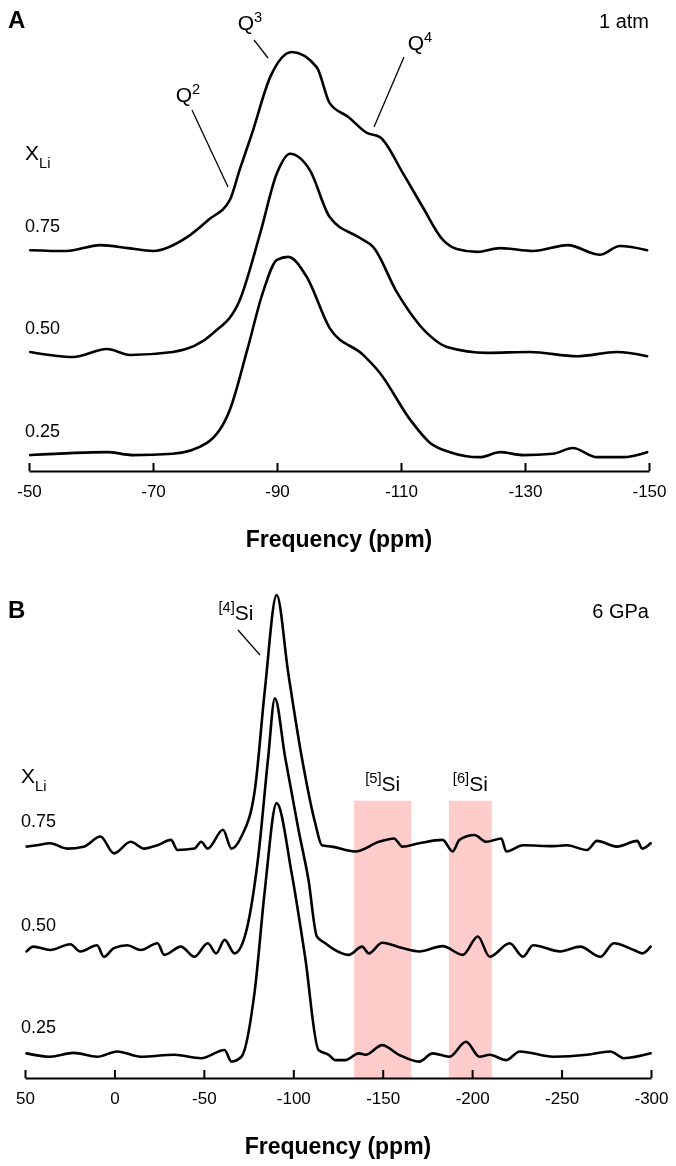 The image size is (676, 1166). What do you see at coordinates (562, 1099) in the screenshot?
I see `x-tick-label: -250` at bounding box center [562, 1099].